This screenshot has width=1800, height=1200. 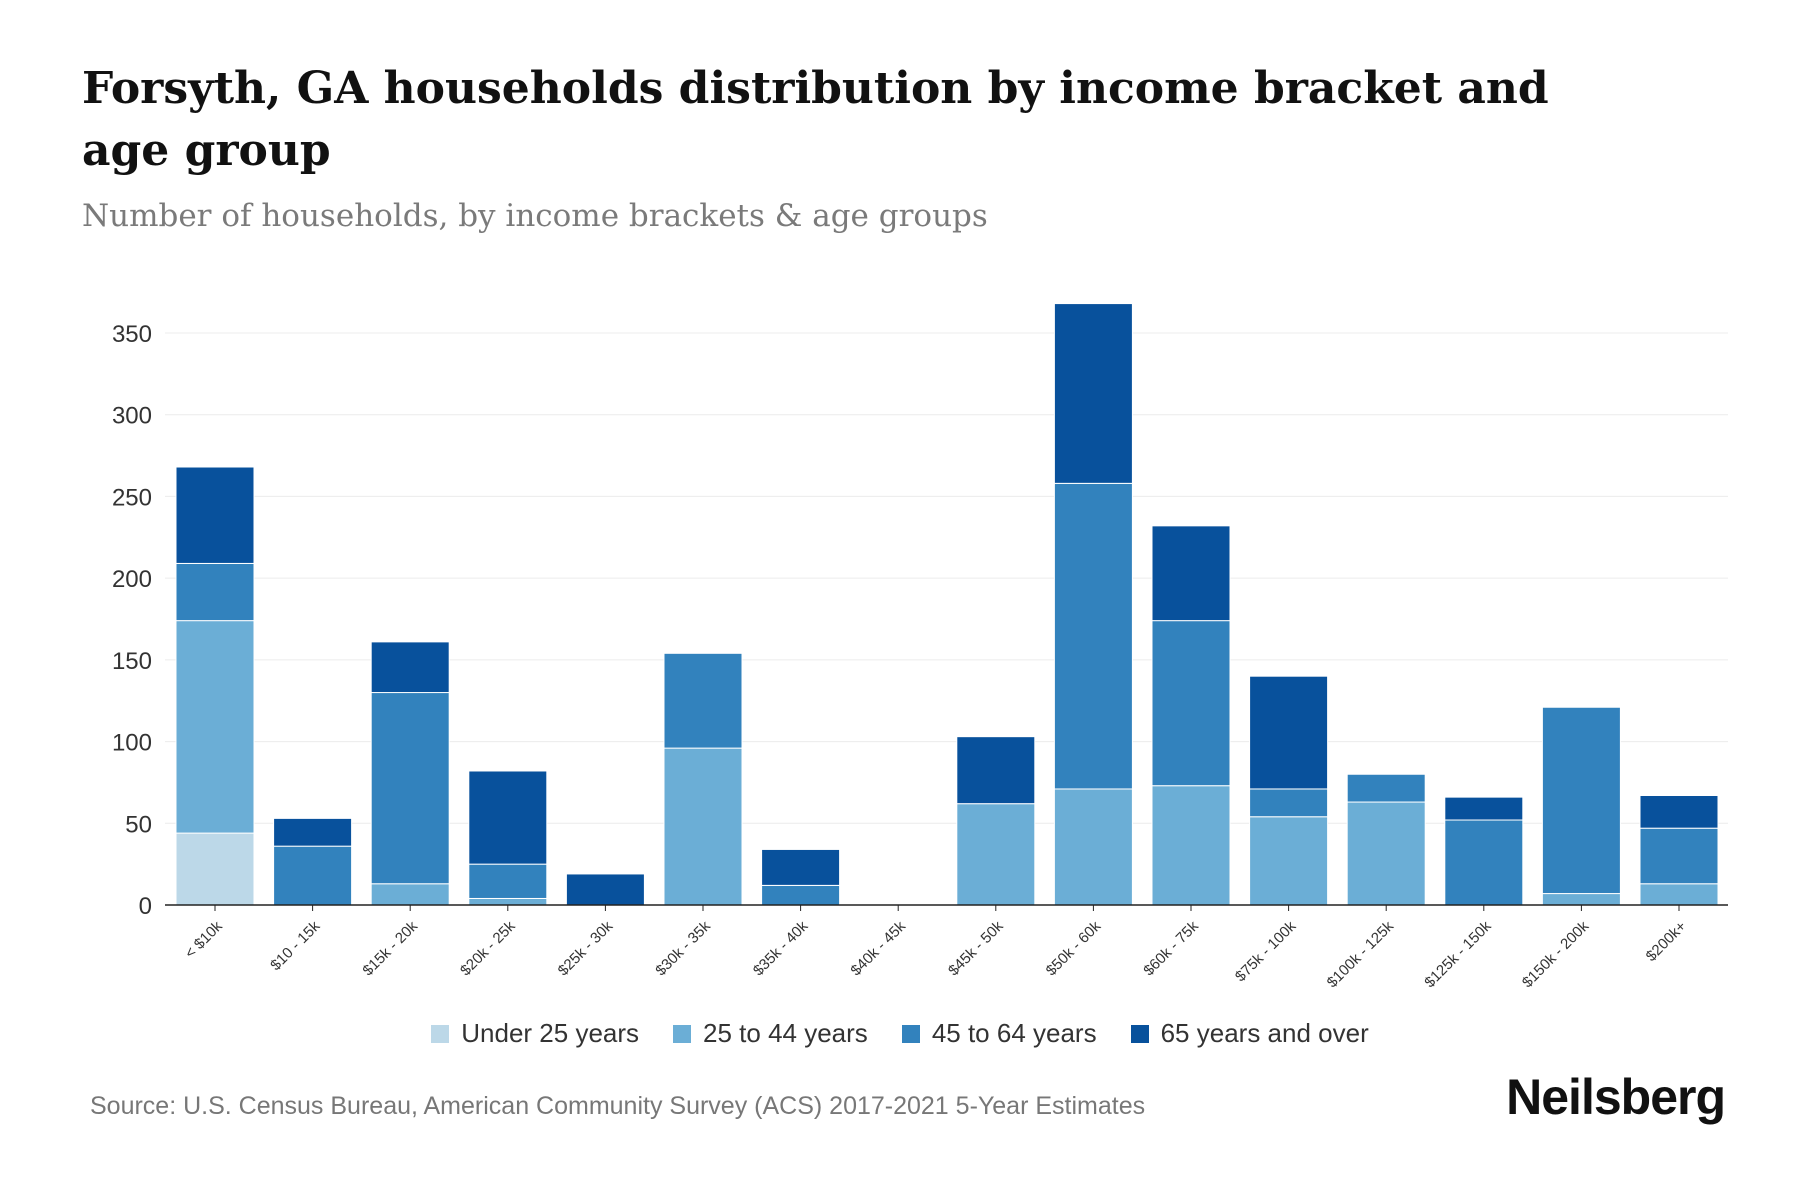 What do you see at coordinates (132, 743) in the screenshot?
I see `y-tick-label: 100` at bounding box center [132, 743].